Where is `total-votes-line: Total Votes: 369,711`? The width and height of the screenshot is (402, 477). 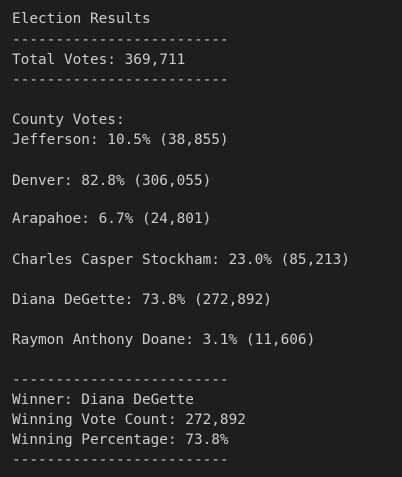 total-votes-line: Total Votes: 369,711 is located at coordinates (99, 60).